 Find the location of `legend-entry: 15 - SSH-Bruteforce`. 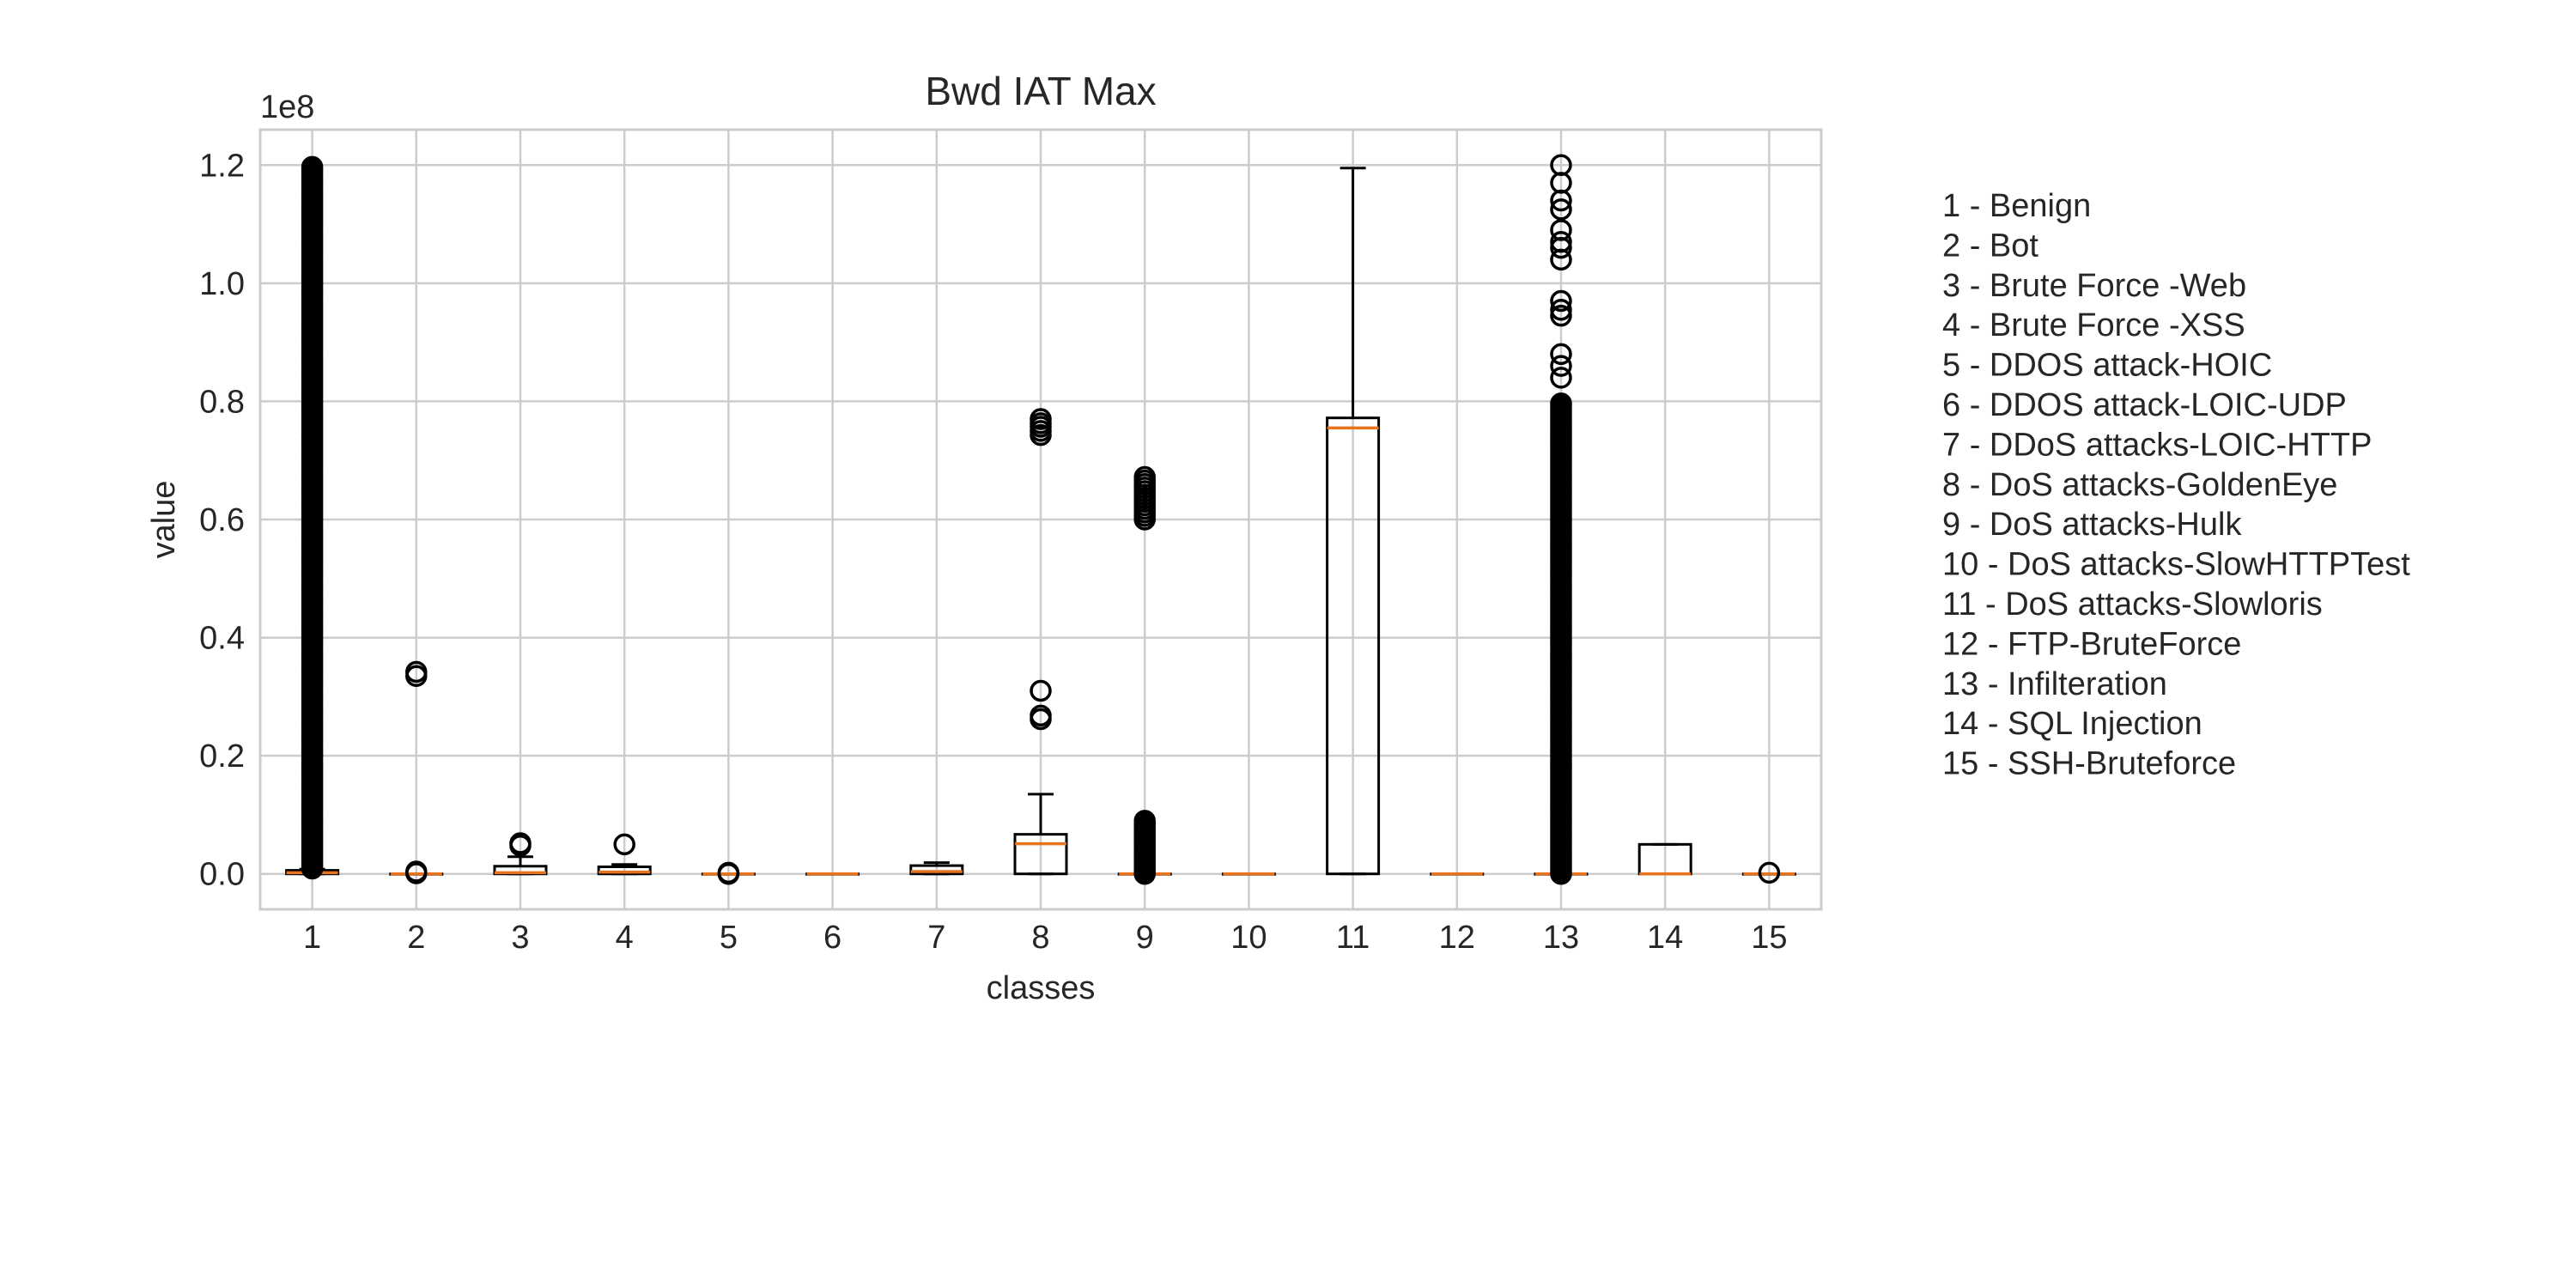

legend-entry: 15 - SSH-Bruteforce is located at coordinates (2089, 764).